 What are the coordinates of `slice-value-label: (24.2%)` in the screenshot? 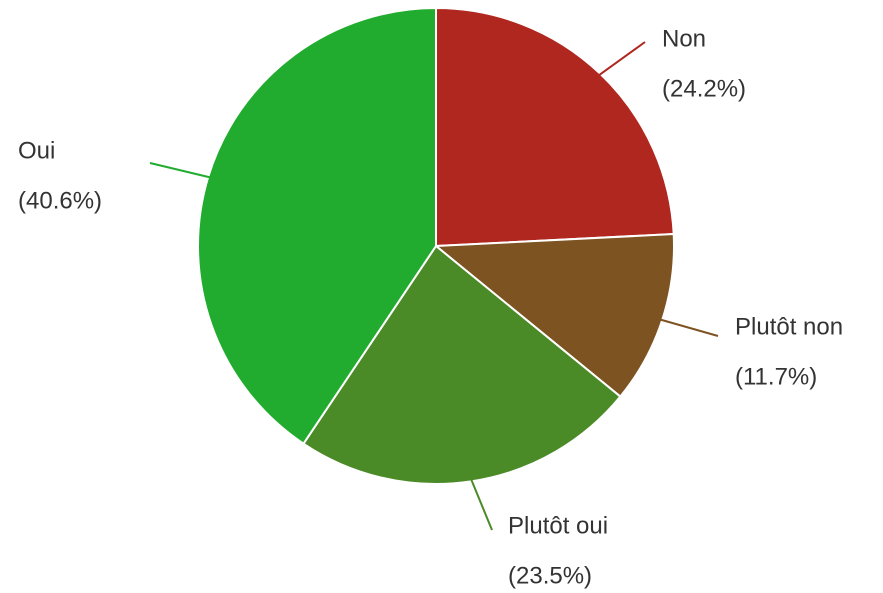 It's located at (704, 88).